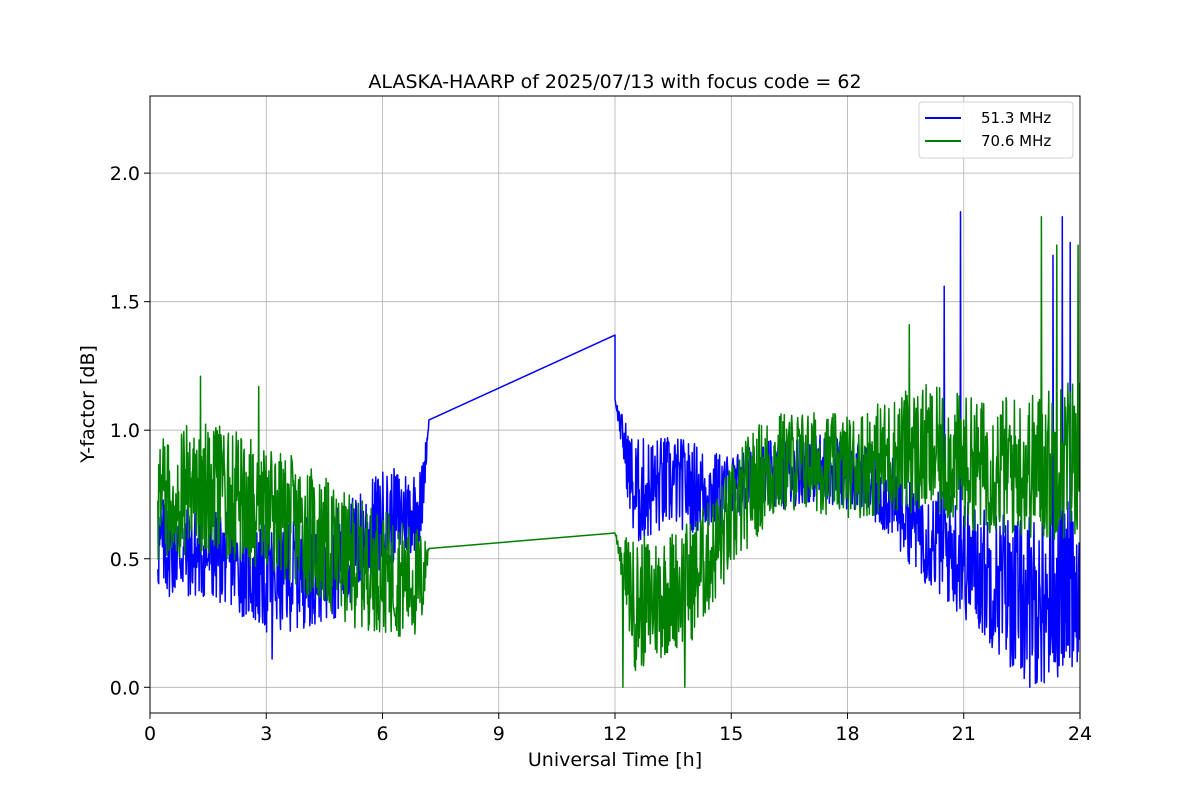  What do you see at coordinates (88, 404) in the screenshot?
I see `y-axis-label: Y-factor [dB]` at bounding box center [88, 404].